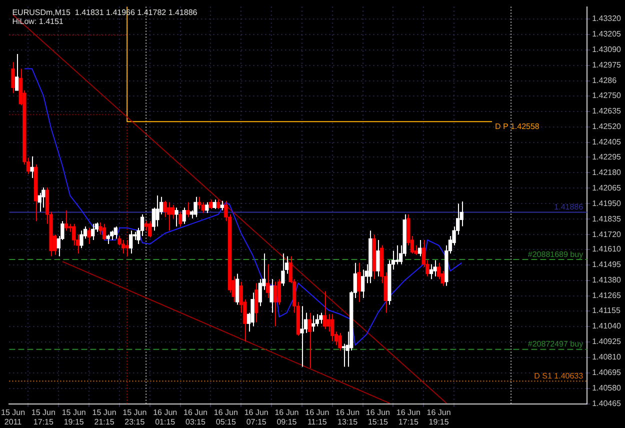  Describe the element at coordinates (556, 344) in the screenshot. I see `ref-line-label: #20872497 buy` at that location.